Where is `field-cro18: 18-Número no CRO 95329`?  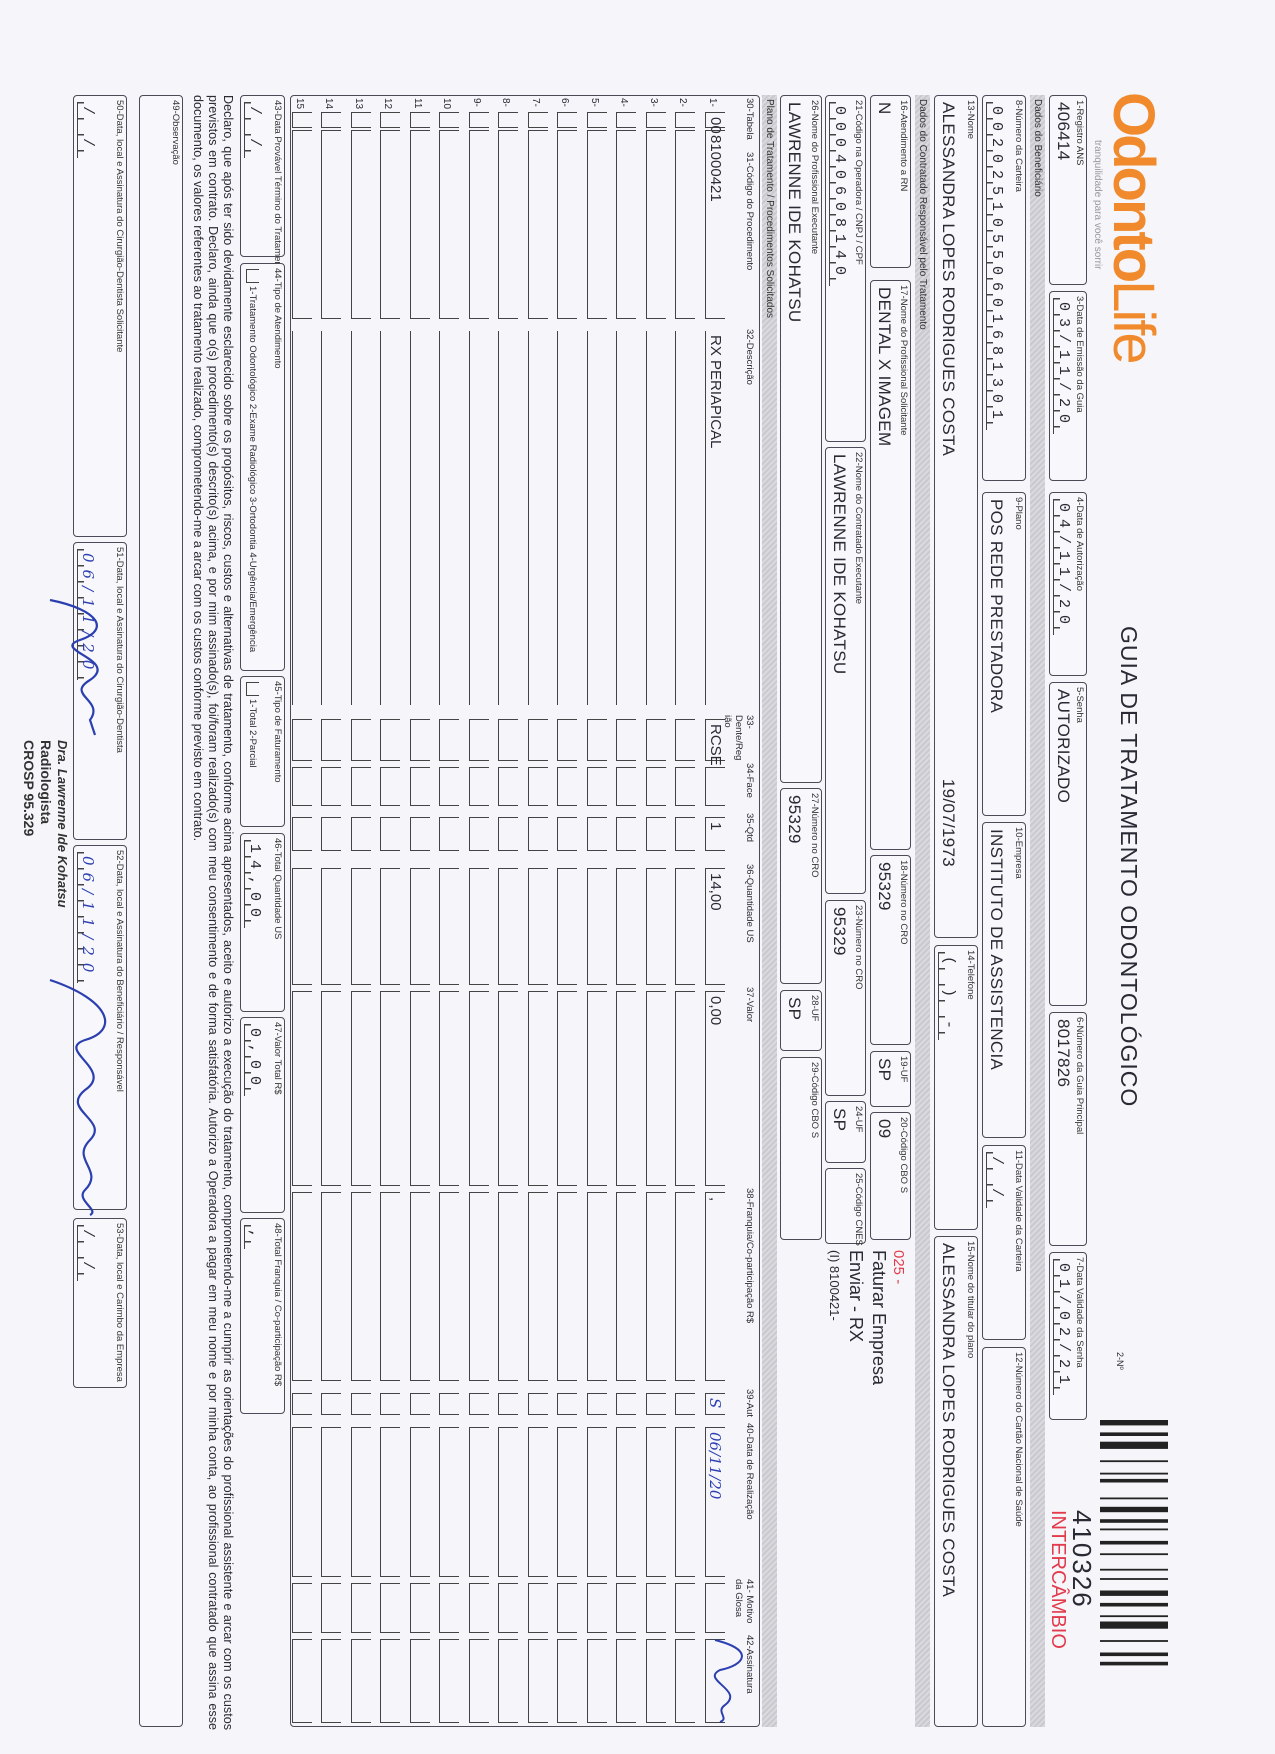 field-cro18: 18-Número no CRO 95329 is located at coordinates (890, 950).